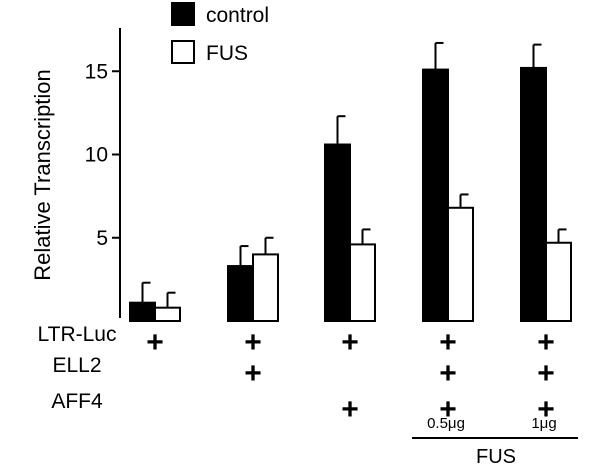 Image resolution: width=598 pixels, height=471 pixels. Describe the element at coordinates (76, 365) in the screenshot. I see `row-label-ell2: ELL2` at that location.